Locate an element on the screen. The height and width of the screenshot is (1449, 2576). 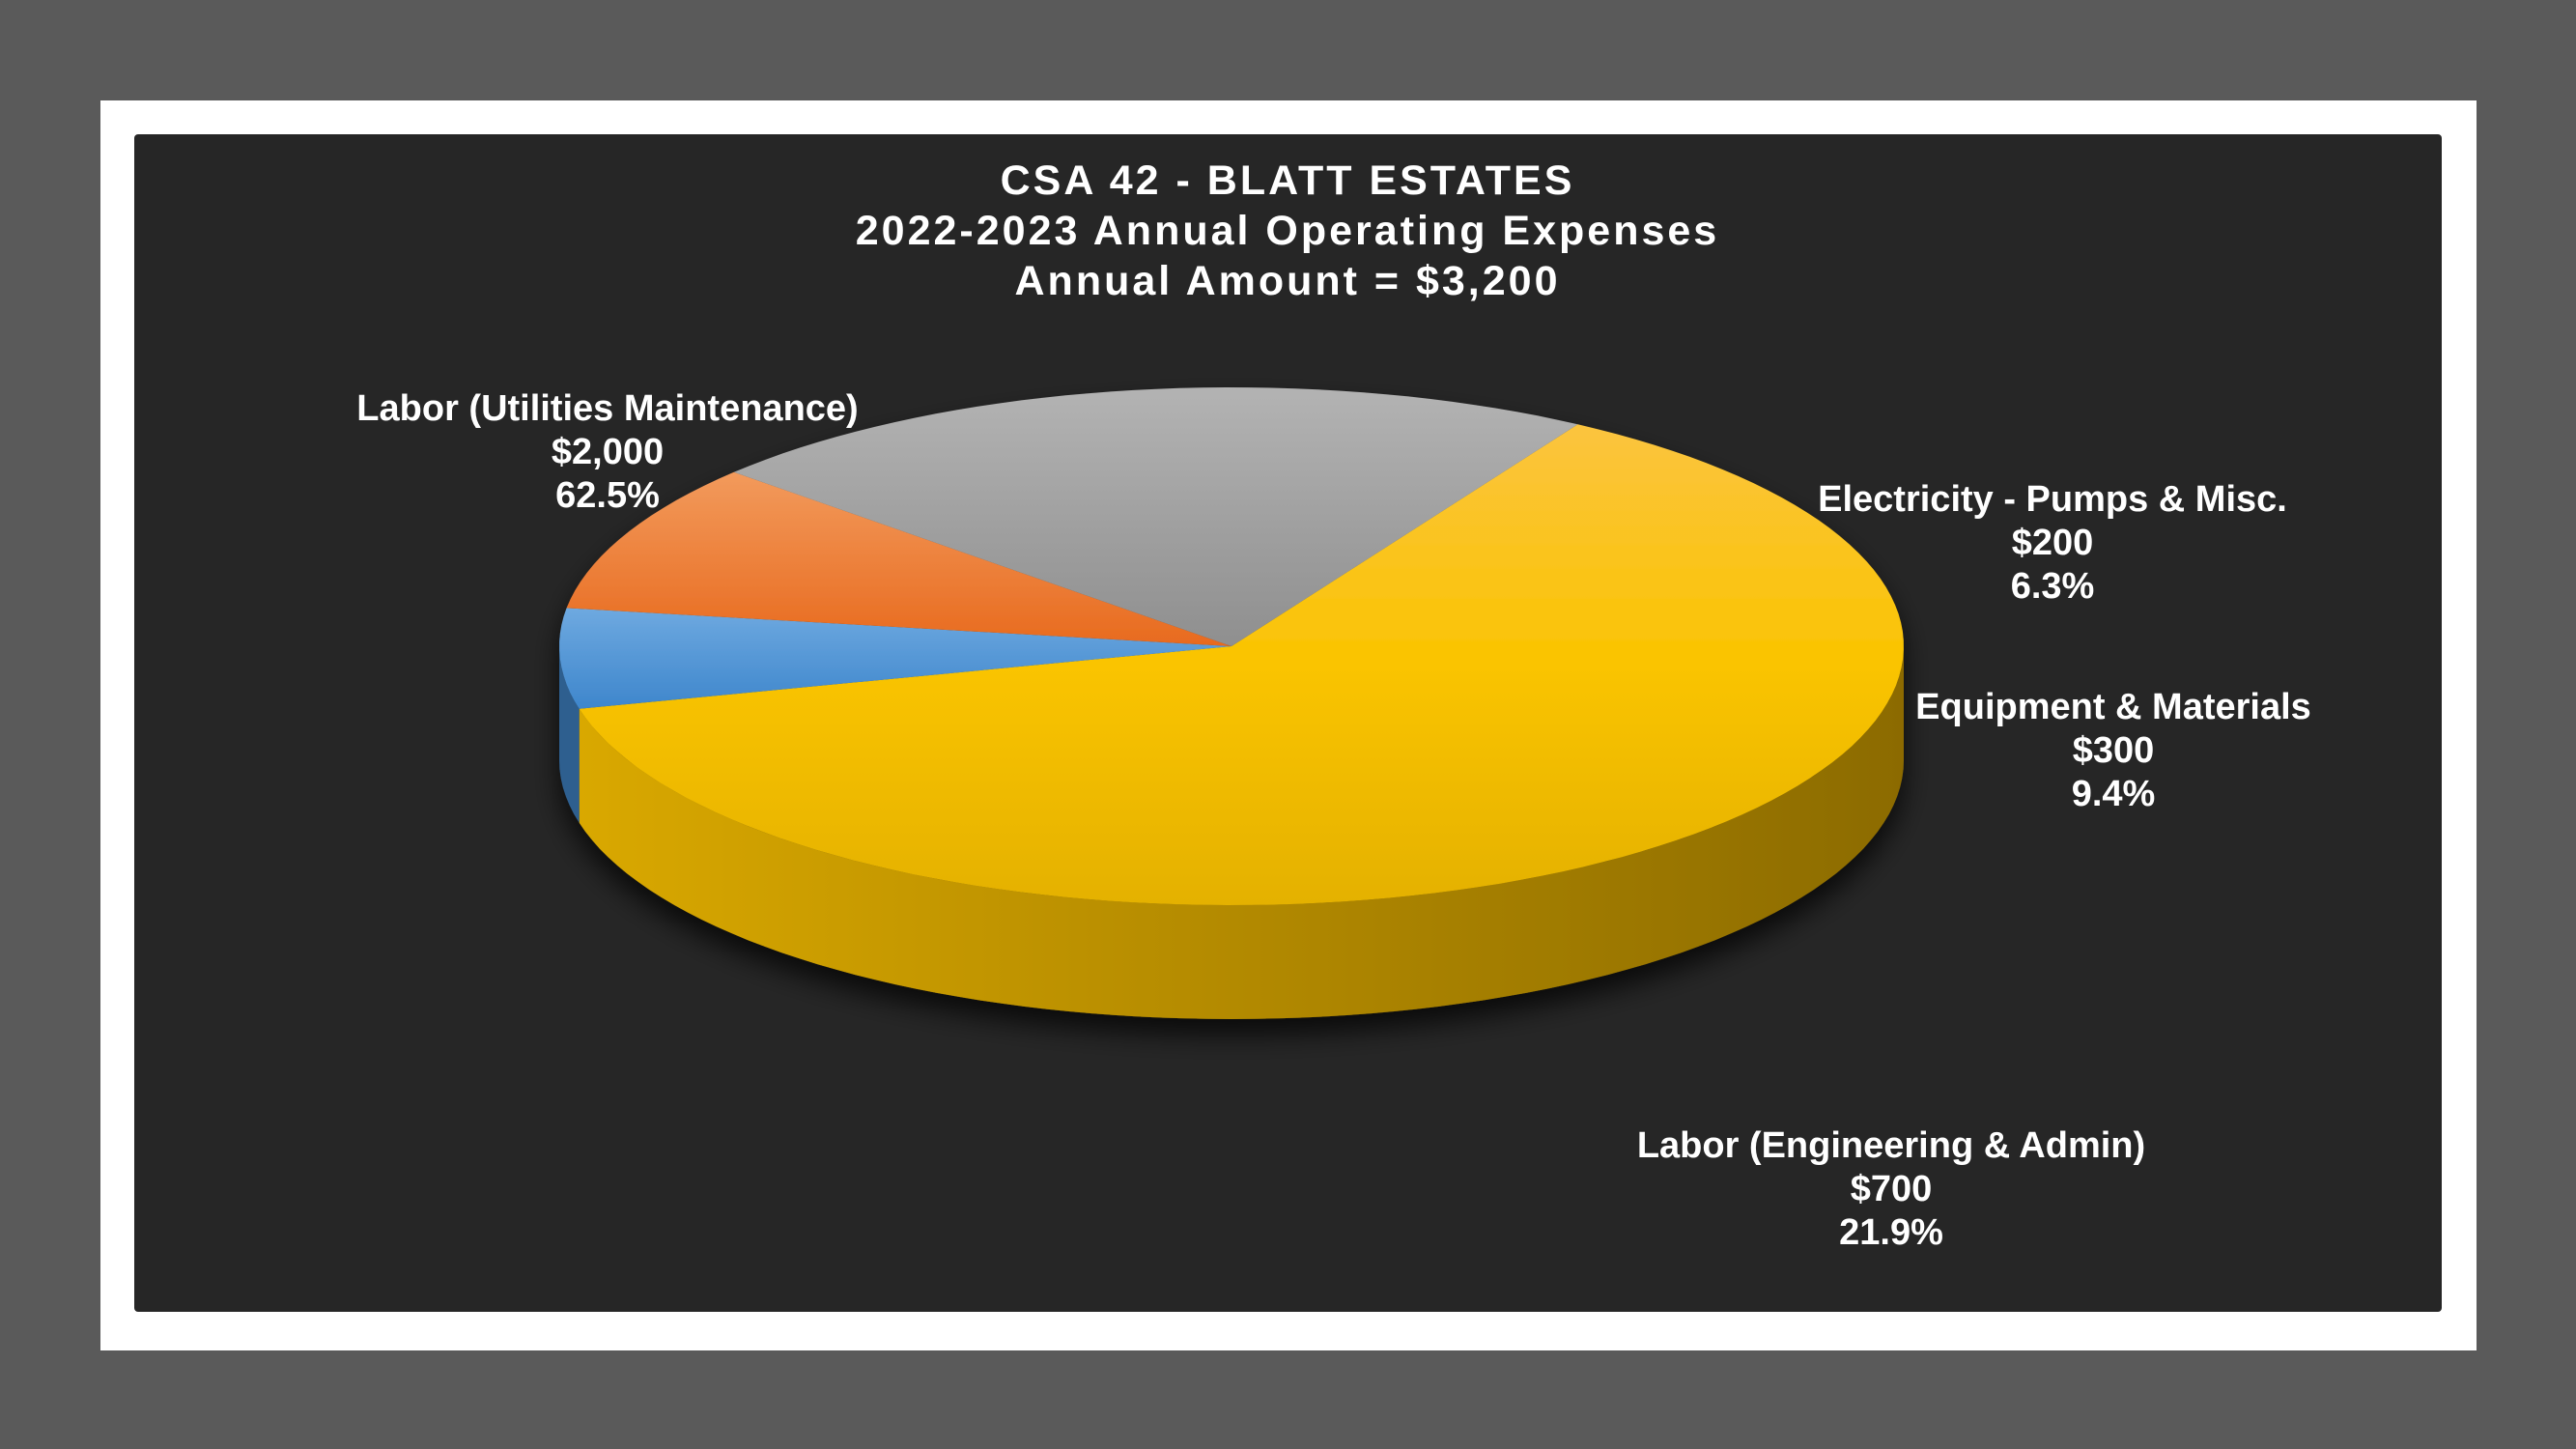
label-labor-engineering: Labor (Engineering & Admin) $700 21.9% is located at coordinates (1891, 1189).